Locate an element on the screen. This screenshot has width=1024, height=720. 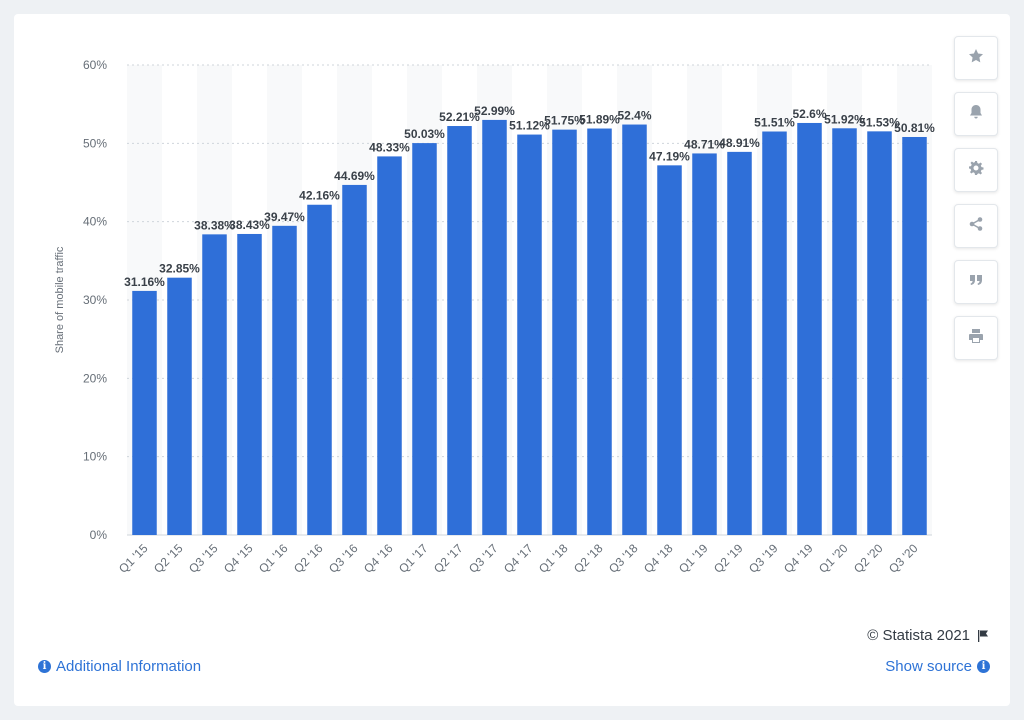
star-icon is located at coordinates (976, 58).